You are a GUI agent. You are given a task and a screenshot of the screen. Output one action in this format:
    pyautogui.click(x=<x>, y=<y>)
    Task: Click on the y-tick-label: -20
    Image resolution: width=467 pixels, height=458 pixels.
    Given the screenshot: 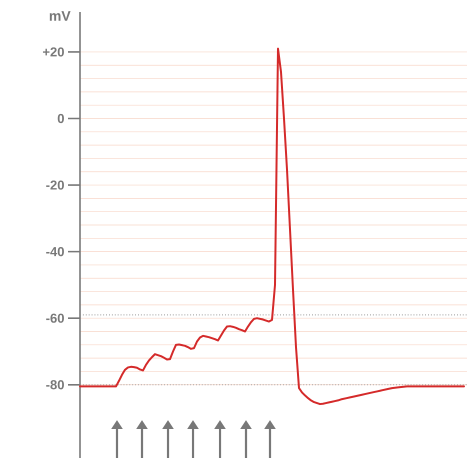 What is the action you would take?
    pyautogui.click(x=55, y=185)
    